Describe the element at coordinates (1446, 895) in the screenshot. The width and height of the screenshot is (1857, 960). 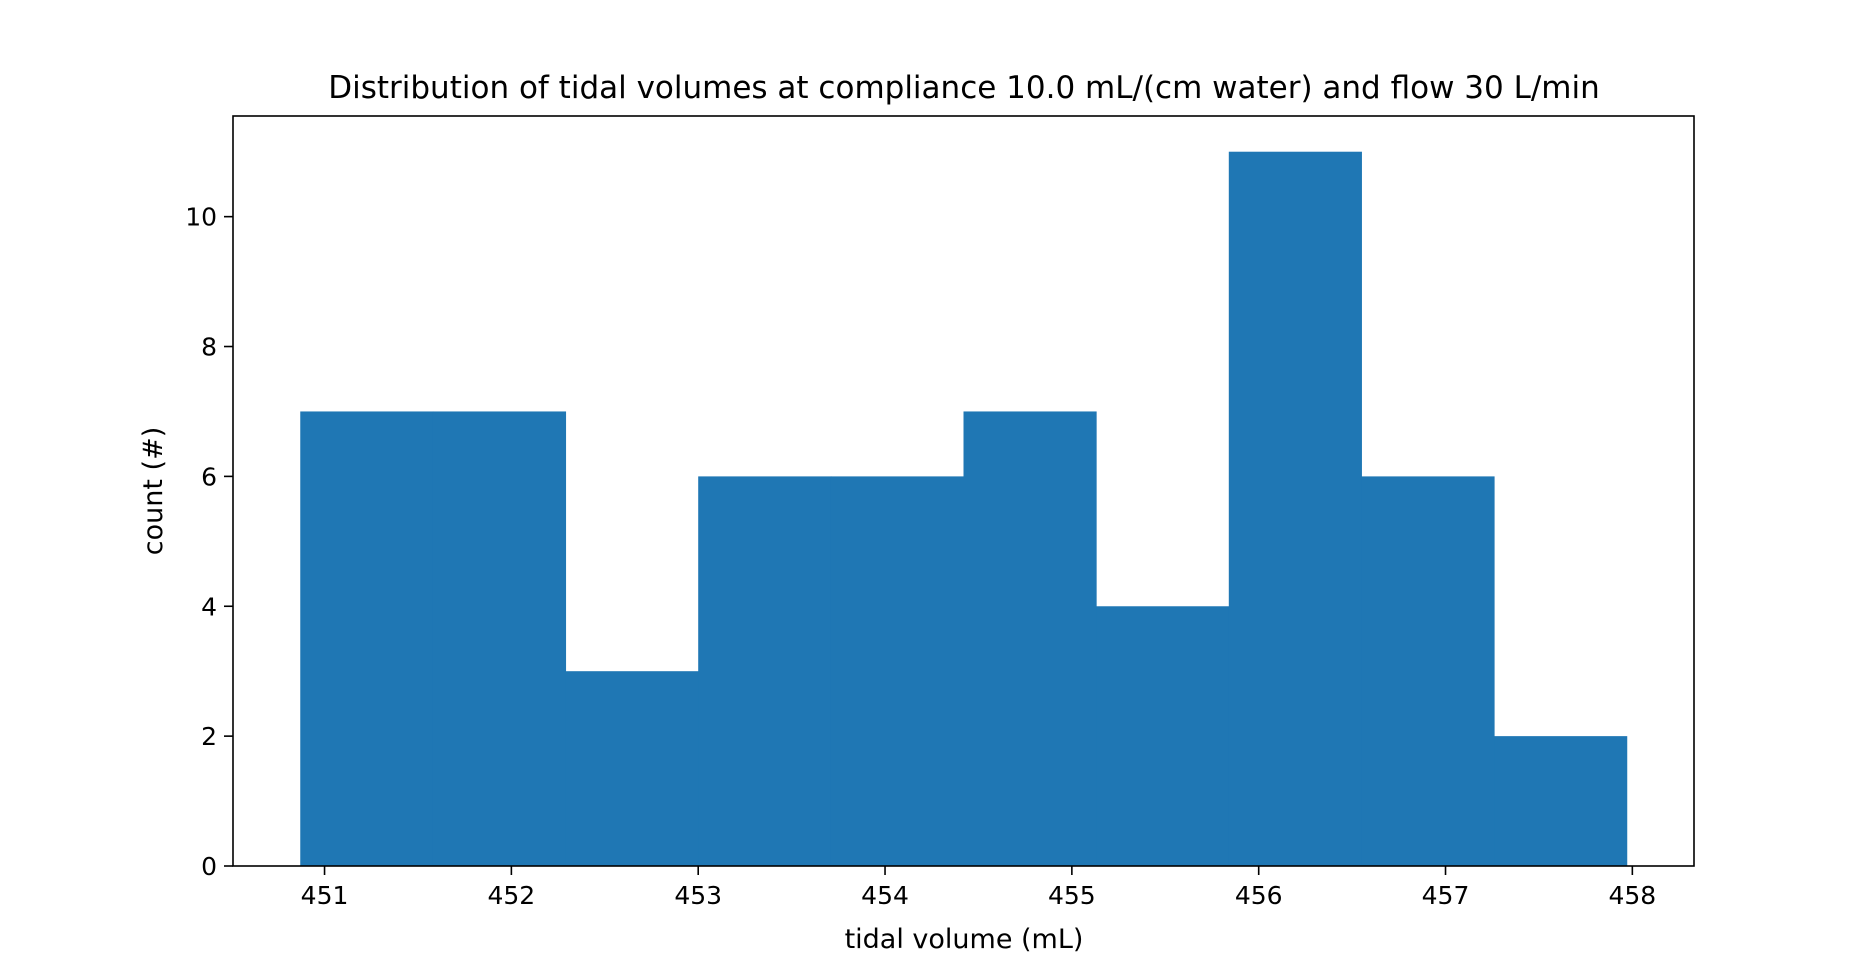
I see `x-tick-label: 457` at that location.